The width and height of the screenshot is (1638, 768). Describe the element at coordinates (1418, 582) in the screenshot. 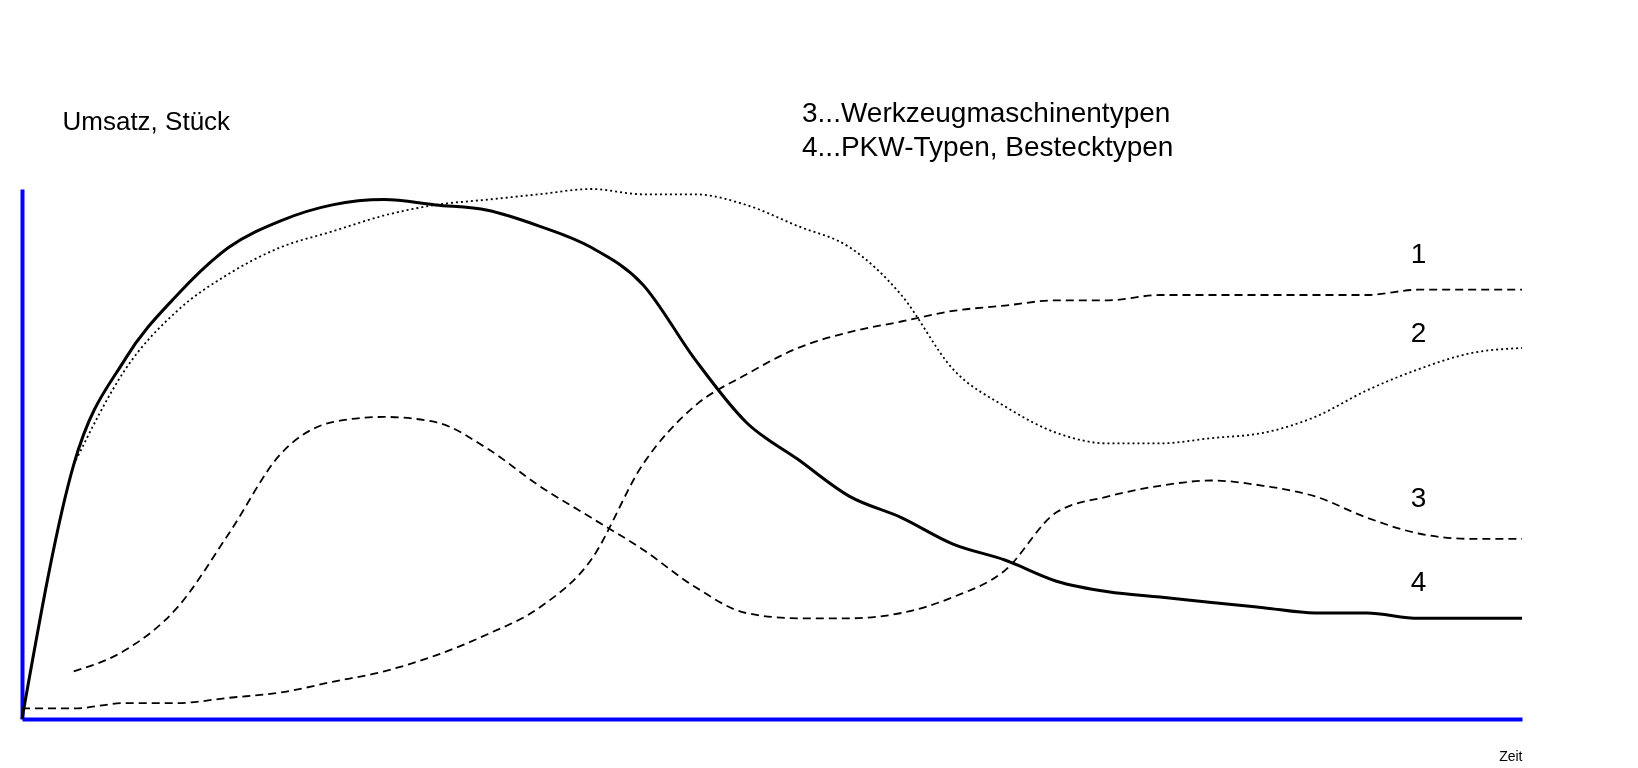

I see `series-label: 4` at that location.